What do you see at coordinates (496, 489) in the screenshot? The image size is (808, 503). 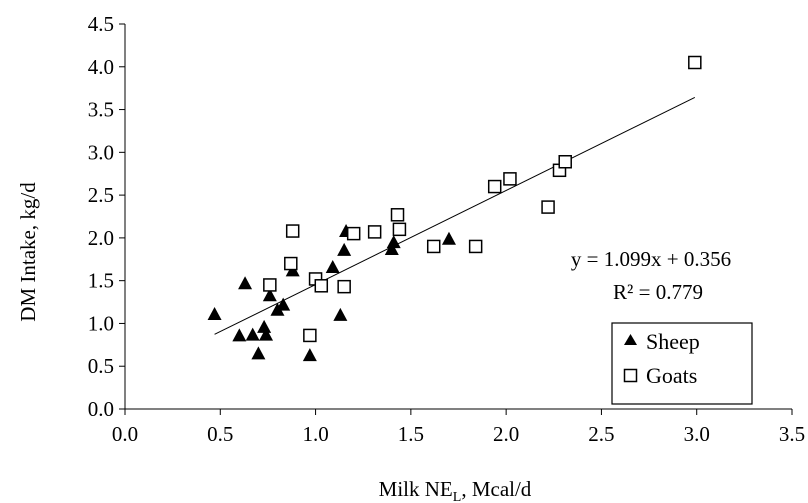 I see `x-axis-title-suffix: , Mcal/d` at bounding box center [496, 489].